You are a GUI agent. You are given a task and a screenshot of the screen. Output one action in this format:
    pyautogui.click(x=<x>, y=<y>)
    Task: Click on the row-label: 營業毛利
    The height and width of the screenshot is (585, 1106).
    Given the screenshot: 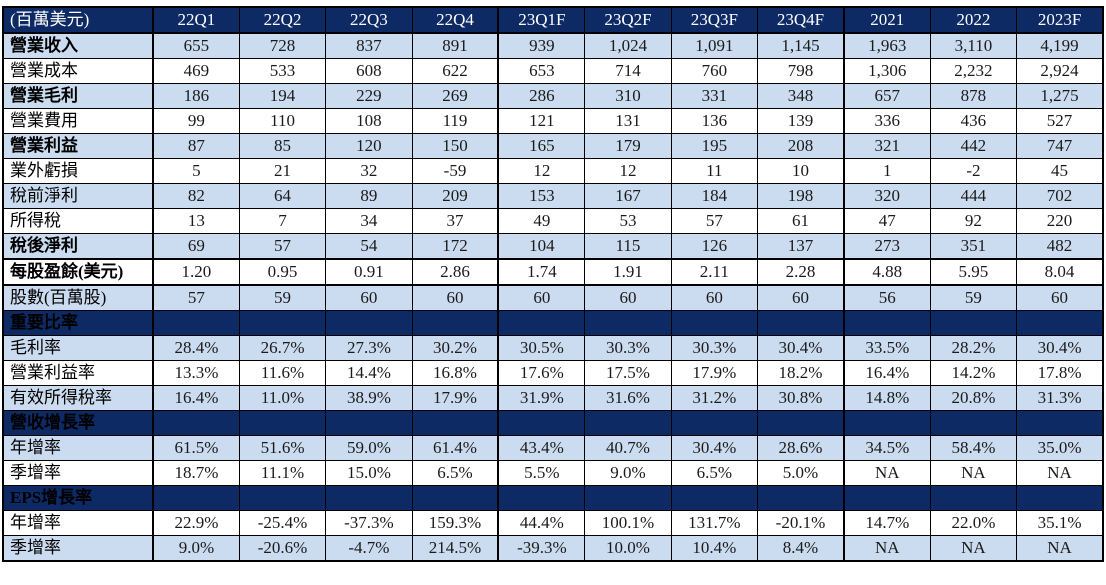 What is the action you would take?
    pyautogui.click(x=78, y=96)
    